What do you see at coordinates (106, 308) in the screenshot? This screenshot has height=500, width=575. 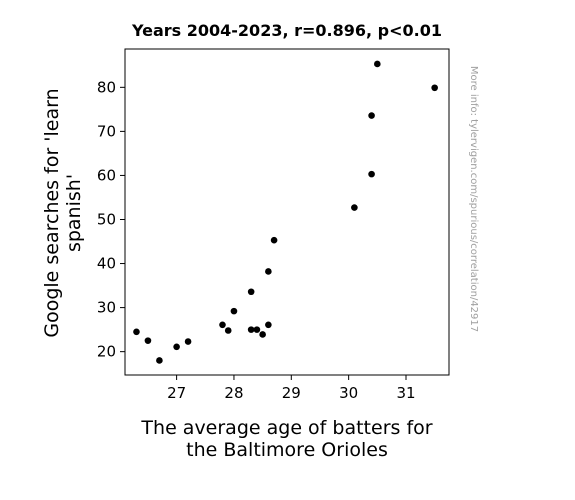 I see `y-tick-label: 30` at bounding box center [106, 308].